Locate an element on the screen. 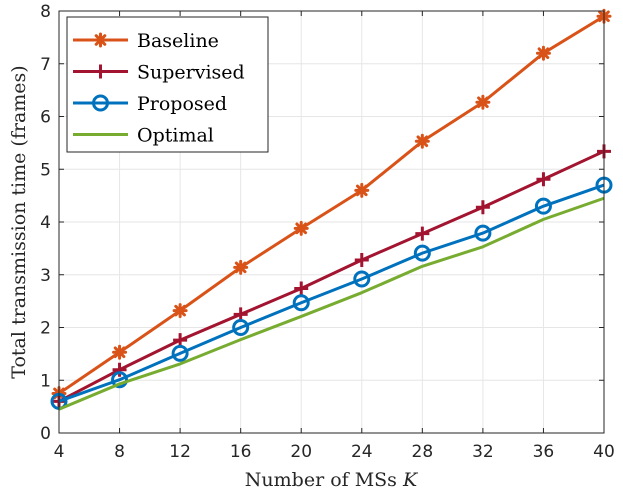 The height and width of the screenshot is (496, 623). legend-label-supervised: Supervised is located at coordinates (191, 73).